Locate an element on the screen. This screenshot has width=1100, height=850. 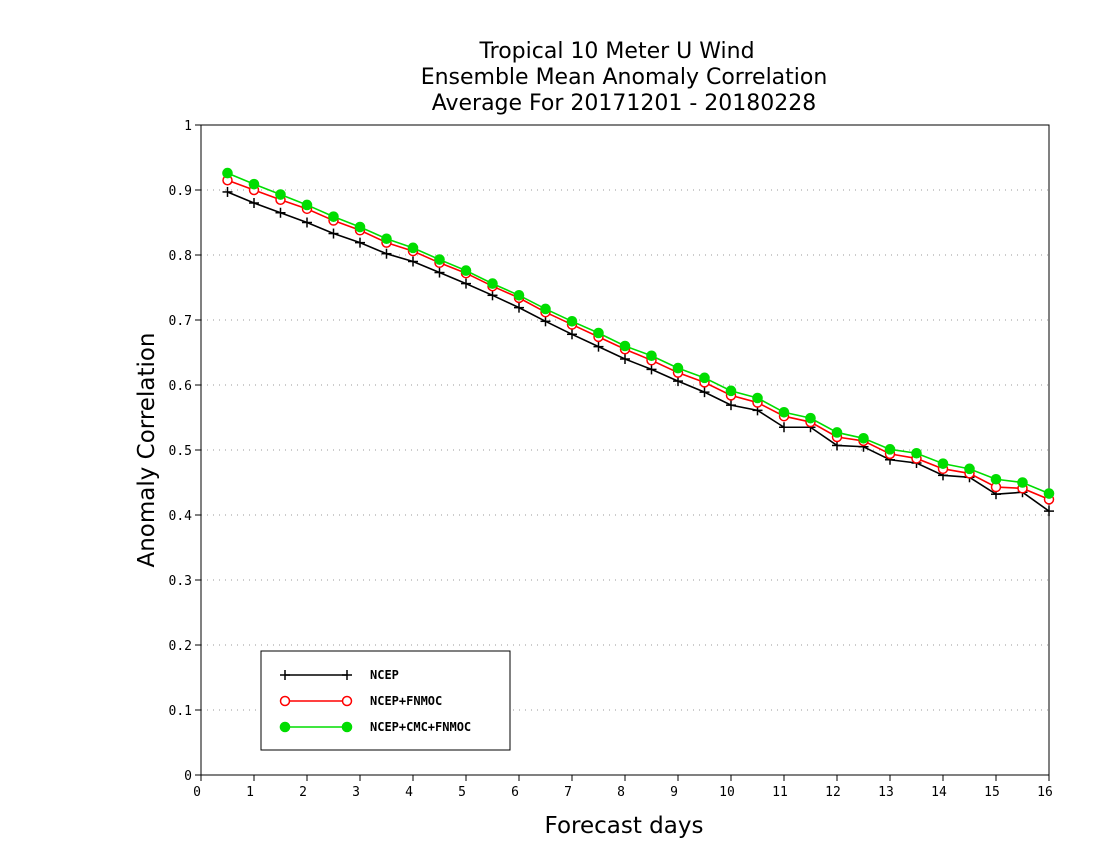
x-tick-label: 15 is located at coordinates (992, 792).